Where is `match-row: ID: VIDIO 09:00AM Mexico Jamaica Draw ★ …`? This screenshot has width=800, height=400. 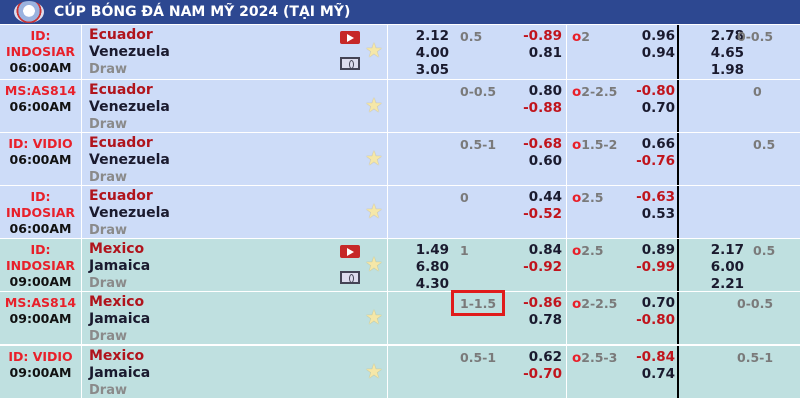 match-row: ID: VIDIO 09:00AM Mexico Jamaica Draw ★ … is located at coordinates (400, 372).